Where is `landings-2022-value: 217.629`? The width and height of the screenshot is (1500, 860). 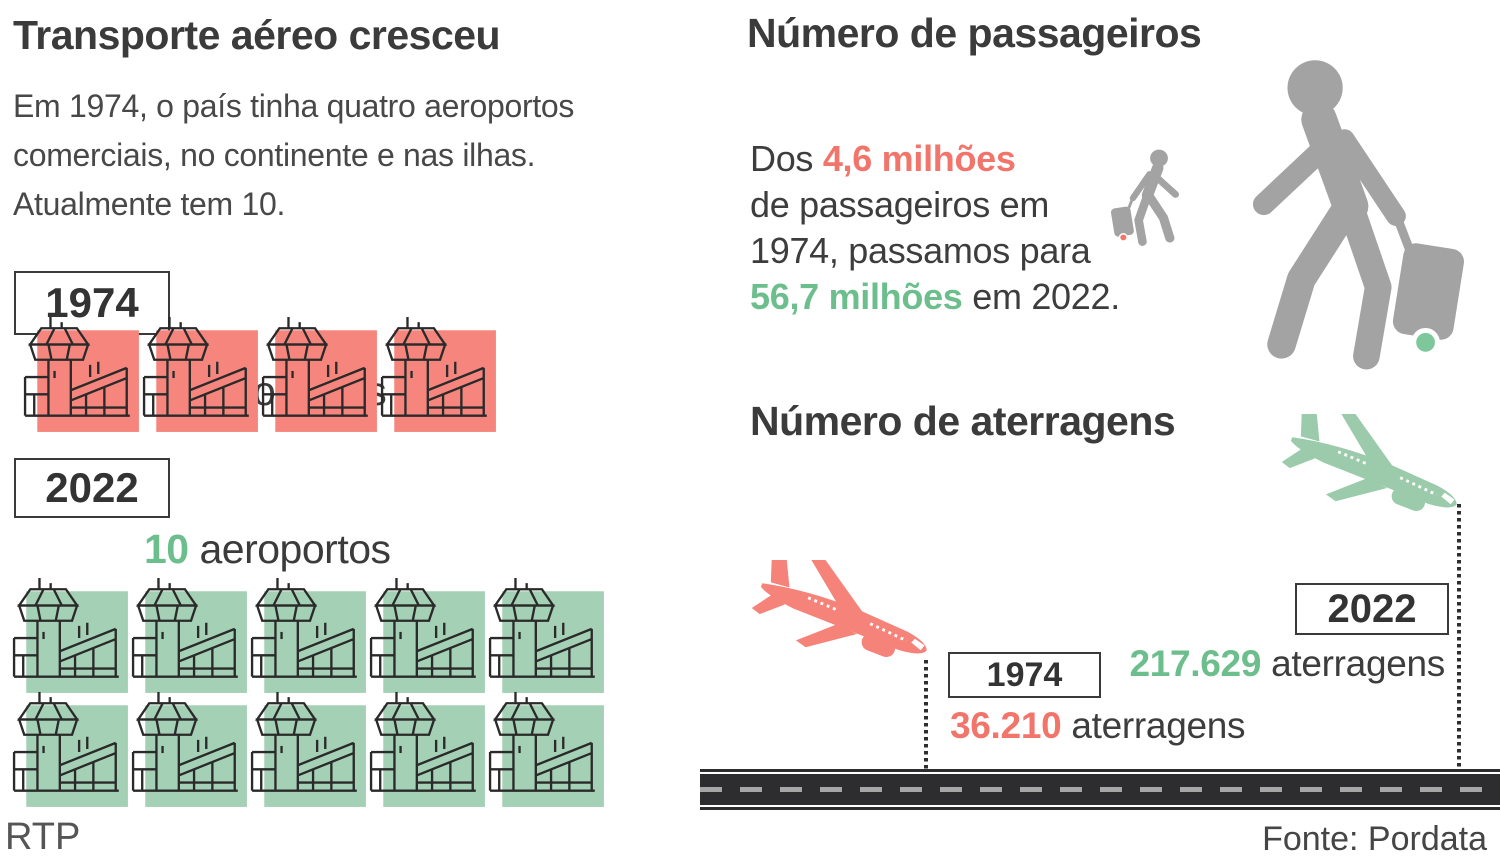
landings-2022-value: 217.629 is located at coordinates (1195, 663).